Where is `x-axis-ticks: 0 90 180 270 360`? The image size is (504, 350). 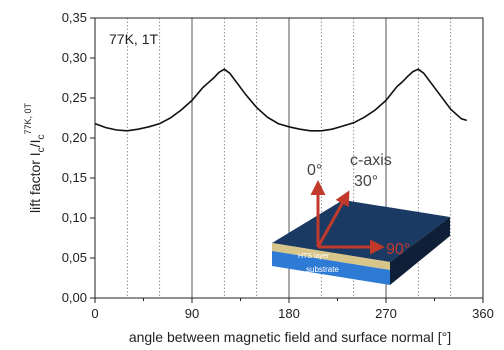 x-axis-ticks: 0 90 180 270 360 is located at coordinates (292, 309).